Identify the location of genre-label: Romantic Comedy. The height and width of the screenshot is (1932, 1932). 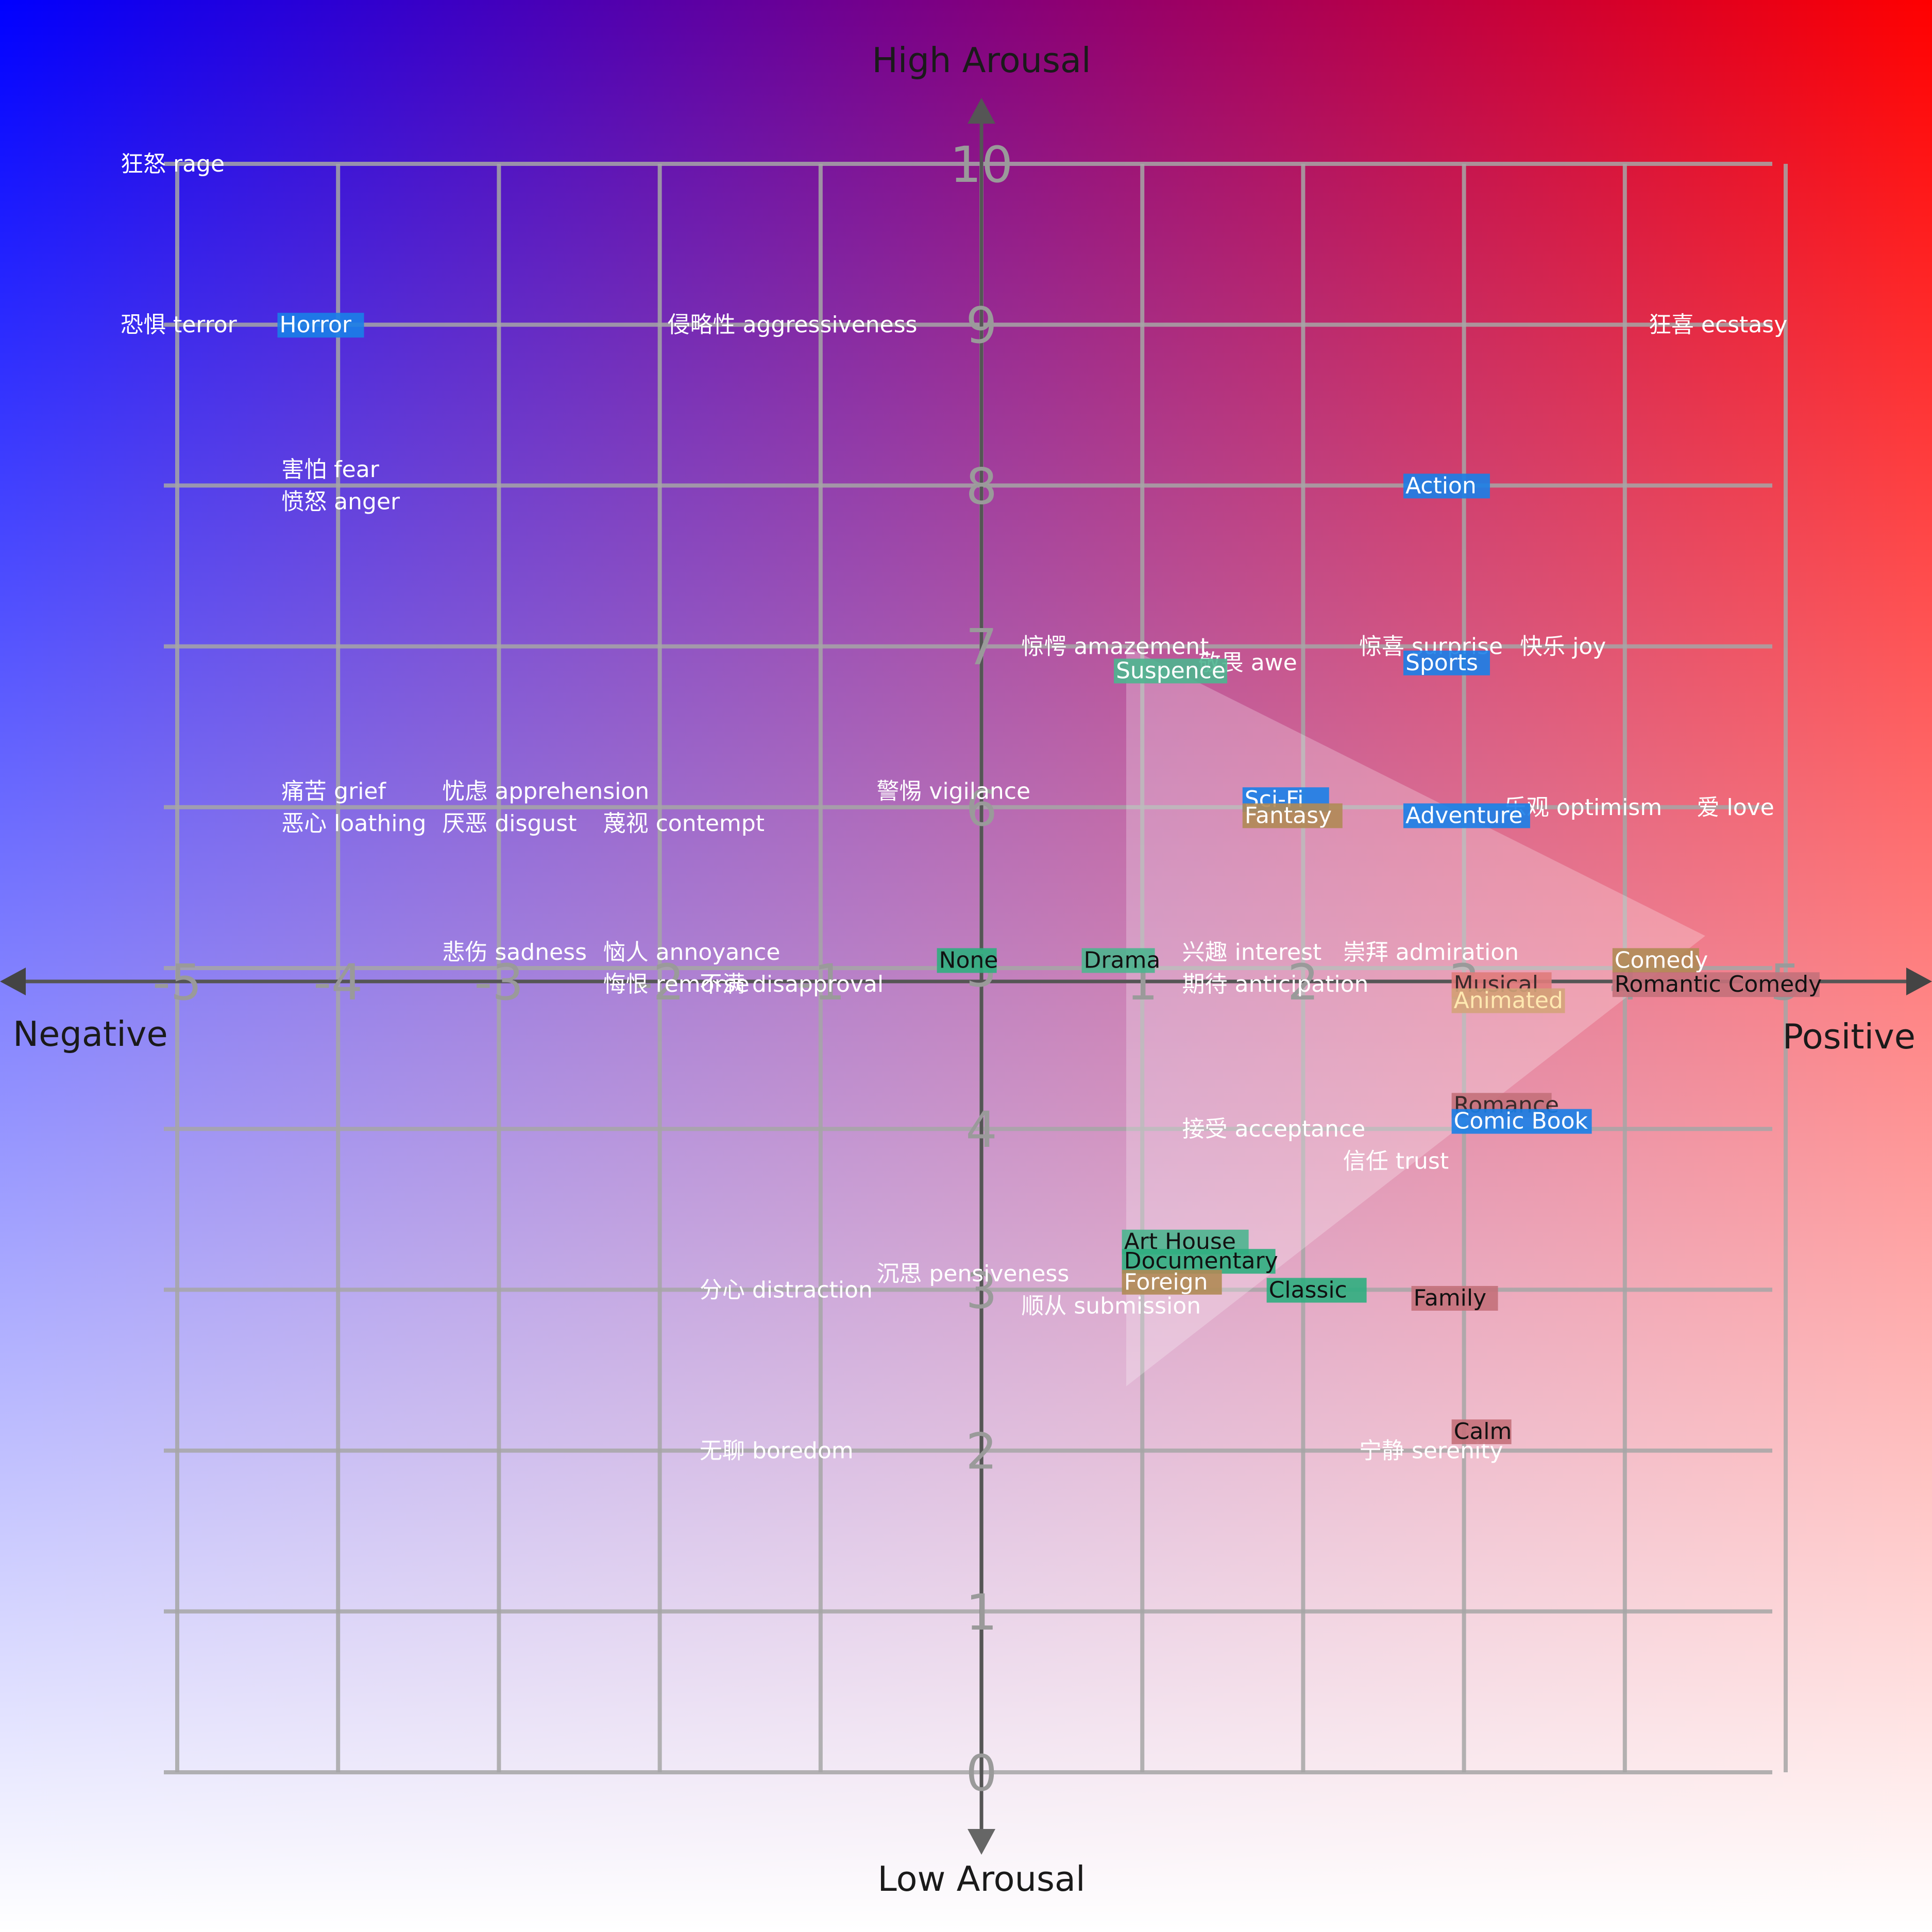
(1717, 984).